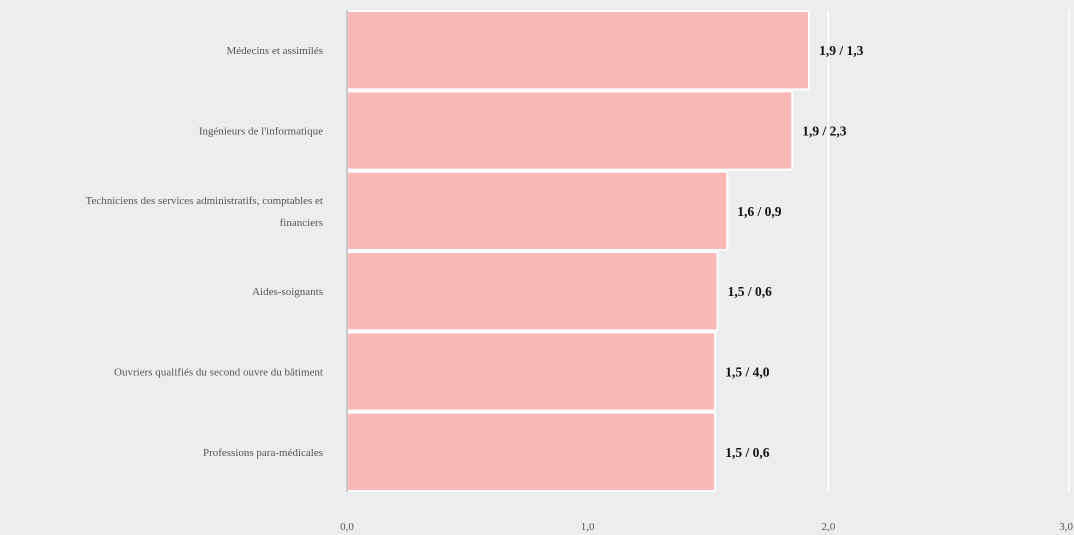  I want to click on x-tick-label: 2,0, so click(828, 527).